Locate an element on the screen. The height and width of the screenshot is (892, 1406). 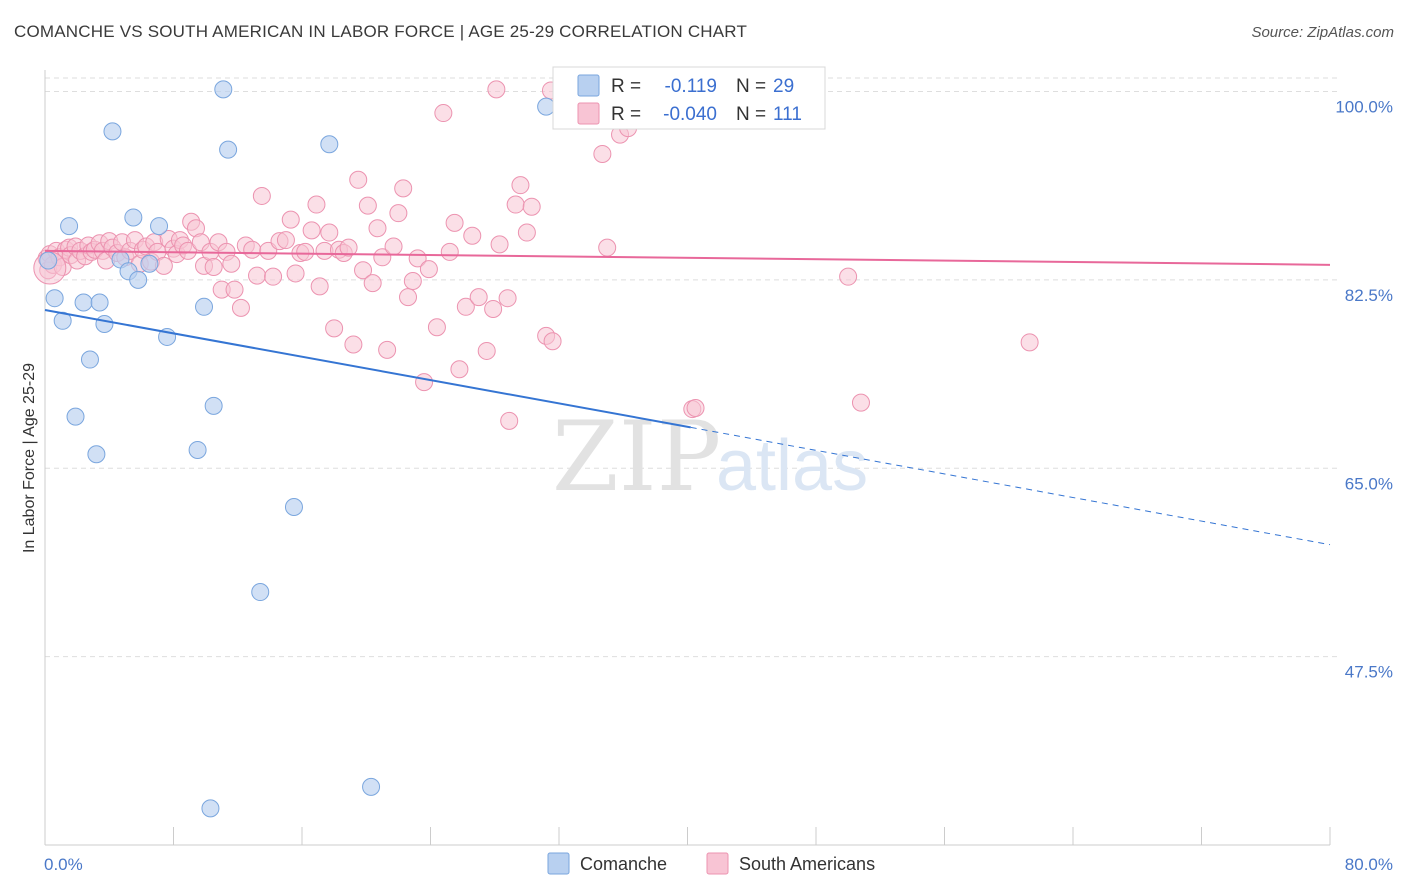
south-americans-swatch is located at coordinates (588, 113).